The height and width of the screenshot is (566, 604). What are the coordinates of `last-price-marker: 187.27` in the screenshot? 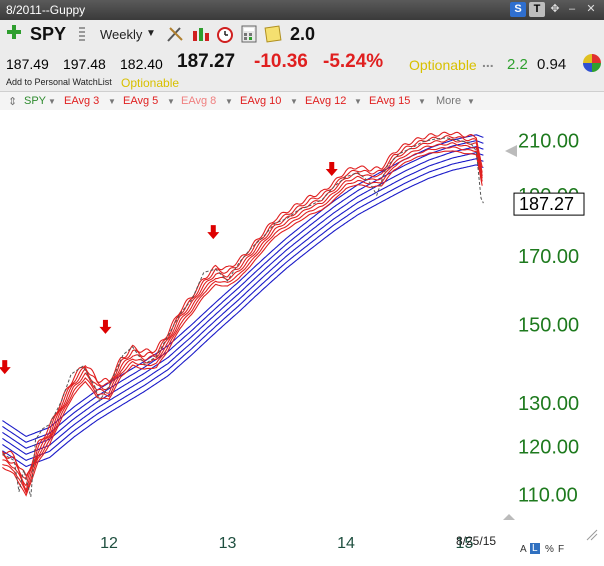 It's located at (549, 204).